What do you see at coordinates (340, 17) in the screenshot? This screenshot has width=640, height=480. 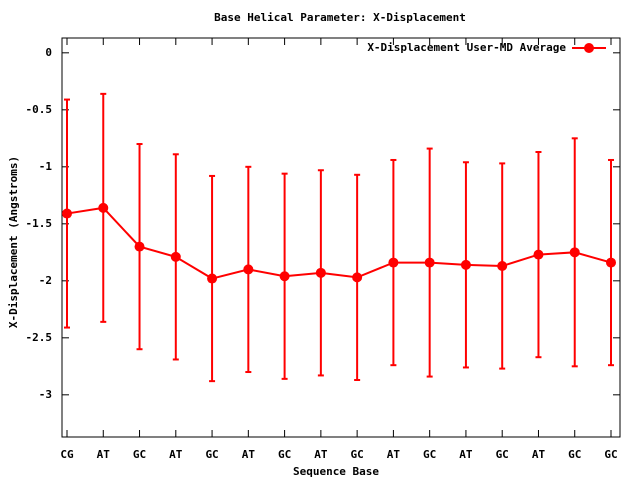 I see `chart-title: Base Helical Parameter: X-Displacement` at bounding box center [340, 17].